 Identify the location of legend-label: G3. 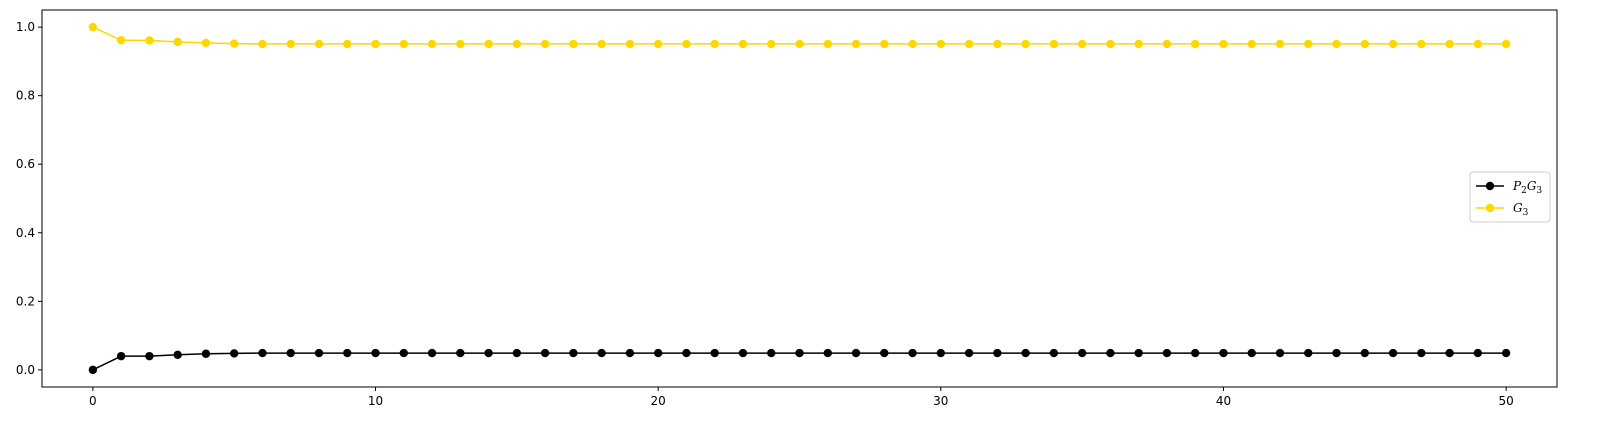
(1521, 209).